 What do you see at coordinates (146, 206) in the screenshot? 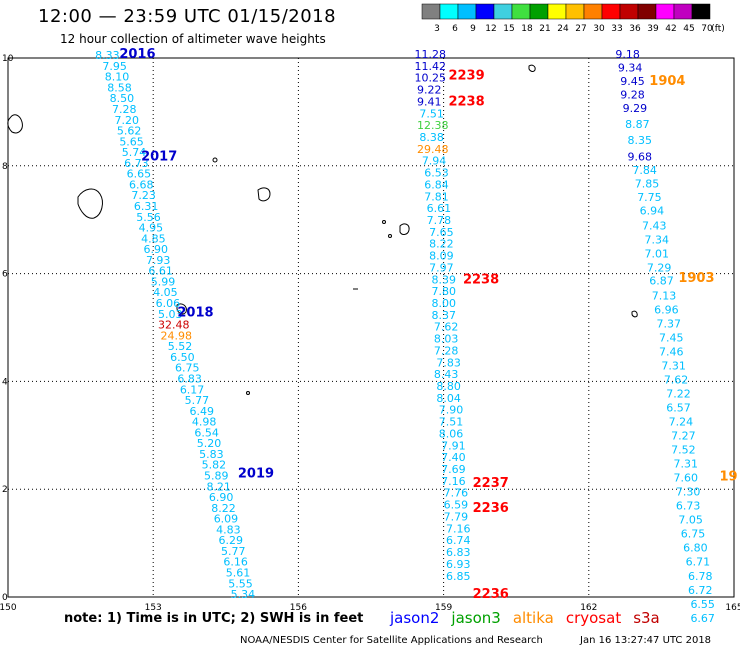
I see `swh-value: 6.31` at bounding box center [146, 206].